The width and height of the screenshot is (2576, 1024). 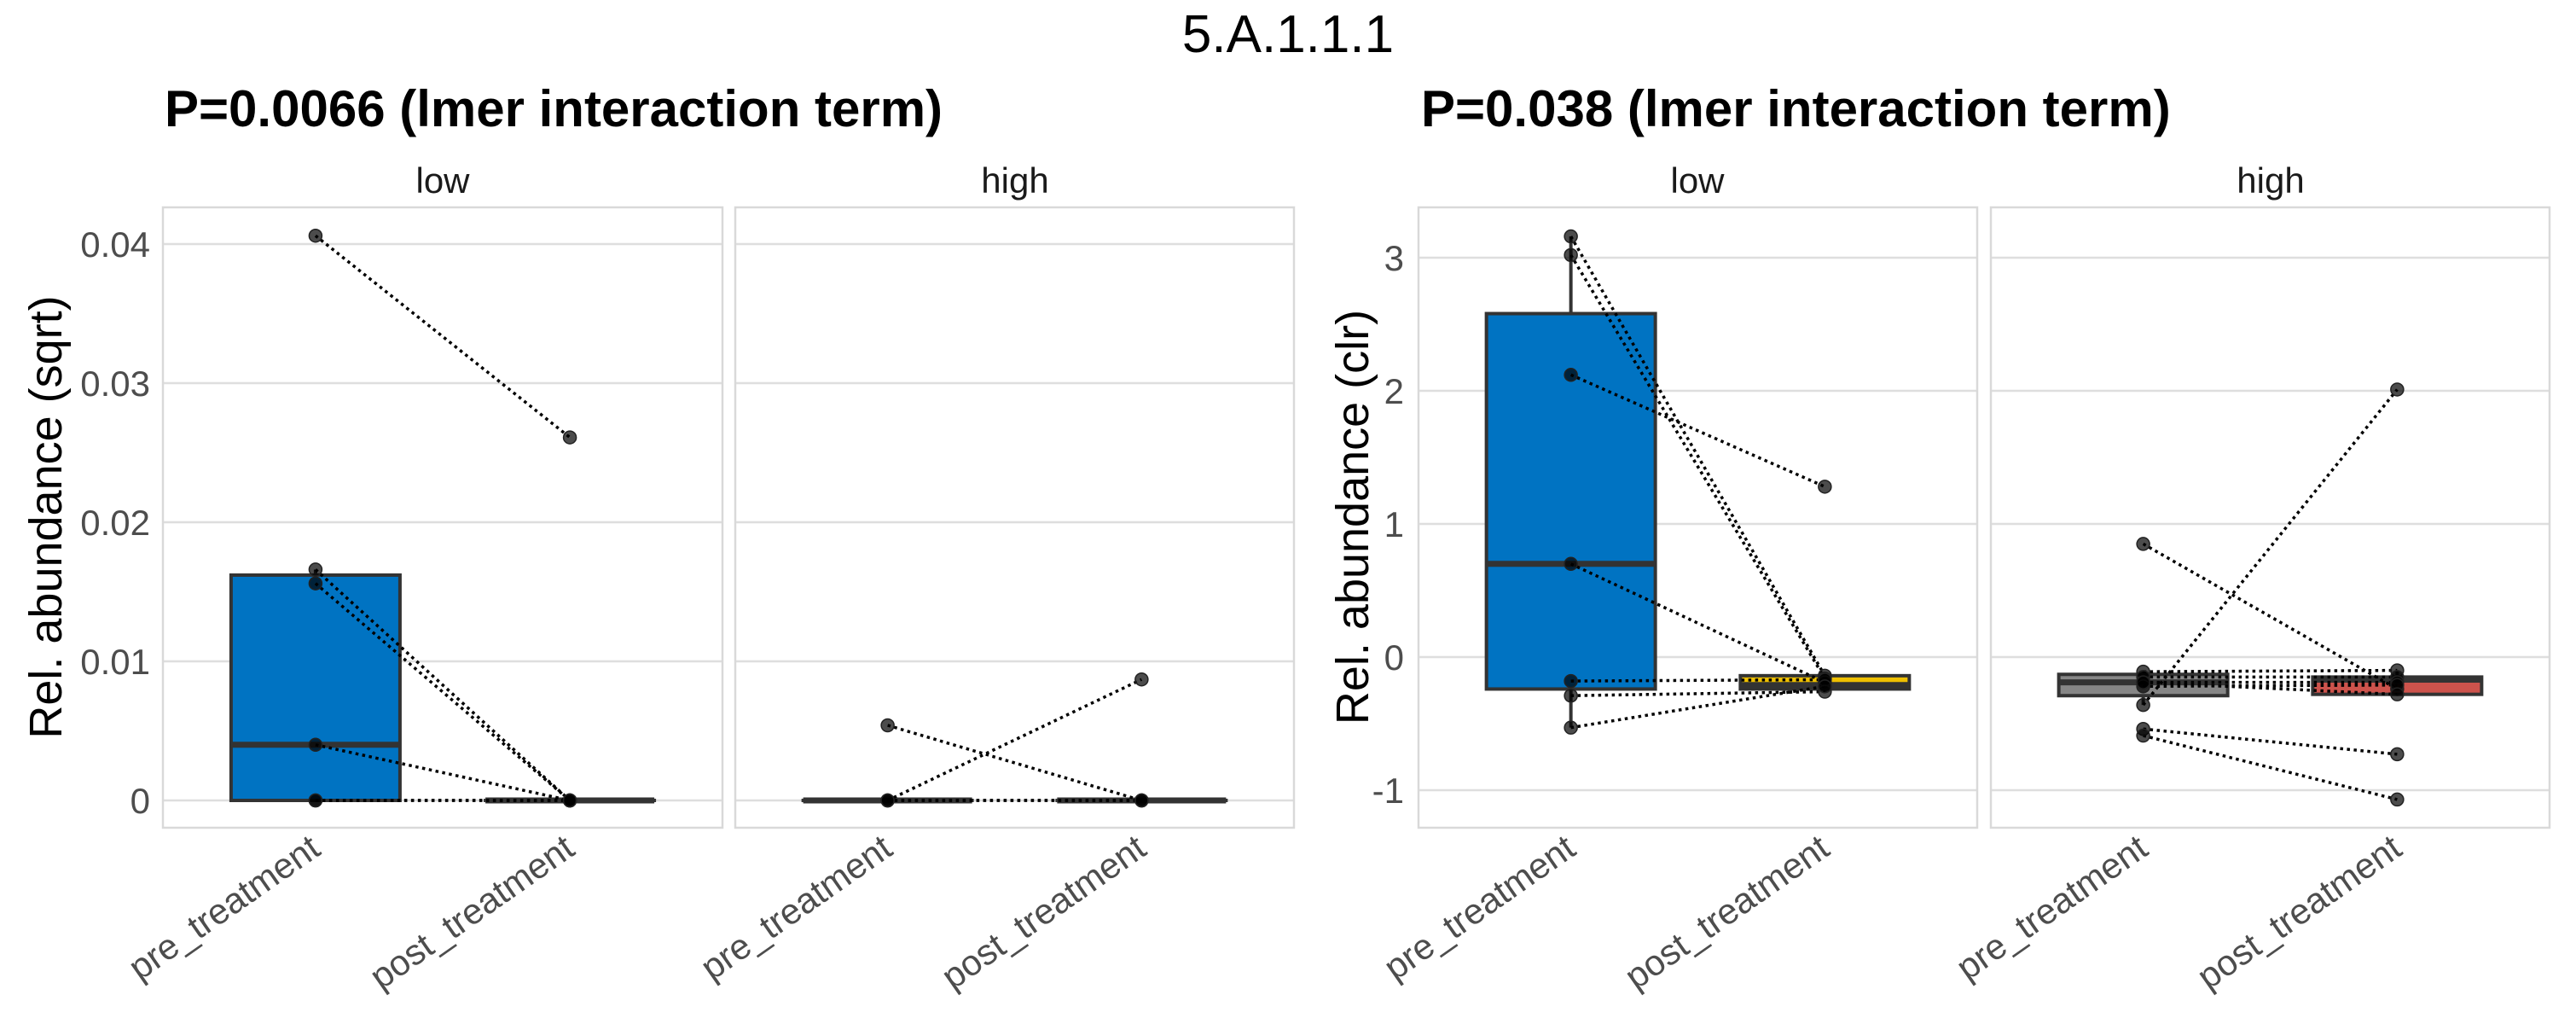 I want to click on strip-label-sqrt-low: low, so click(x=442, y=180).